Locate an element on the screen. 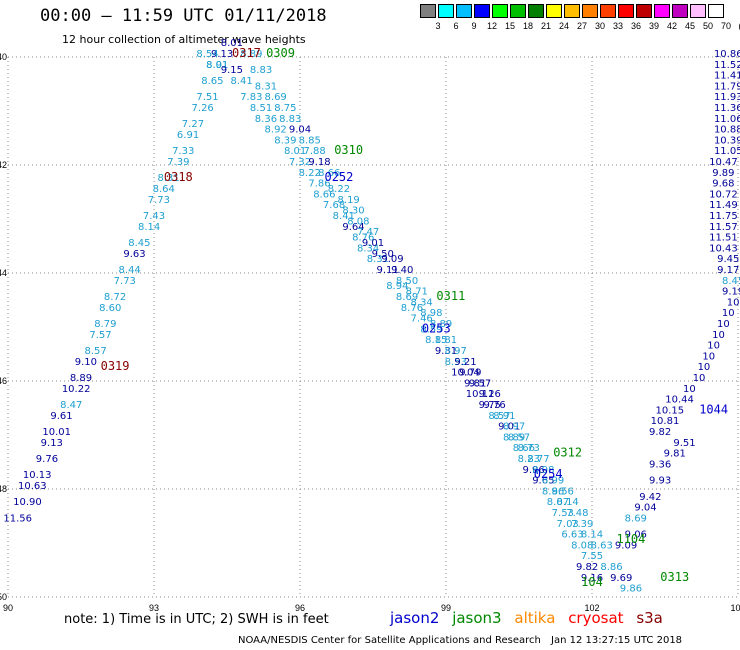 The width and height of the screenshot is (740, 650). data-point-label: 8.34 is located at coordinates (368, 248).